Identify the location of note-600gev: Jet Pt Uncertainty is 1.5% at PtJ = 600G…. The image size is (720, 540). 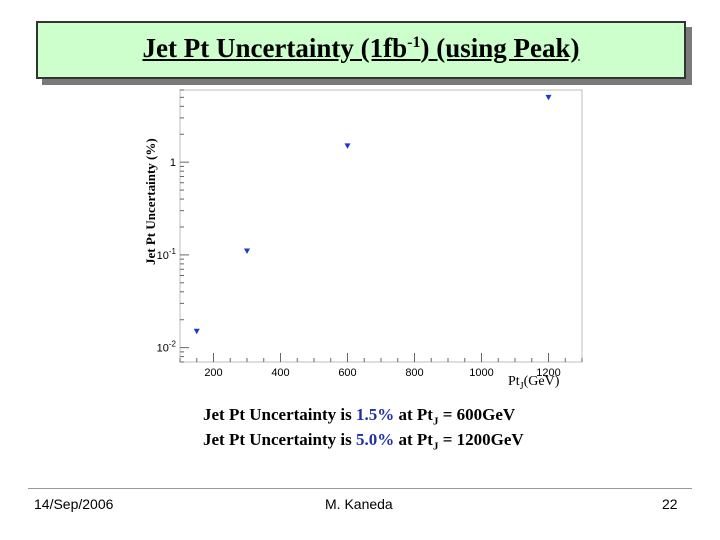
(359, 416).